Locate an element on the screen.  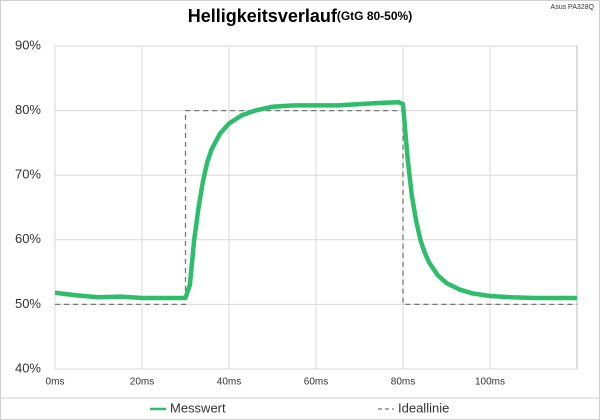
annotation: Asus PA328Q is located at coordinates (573, 7).